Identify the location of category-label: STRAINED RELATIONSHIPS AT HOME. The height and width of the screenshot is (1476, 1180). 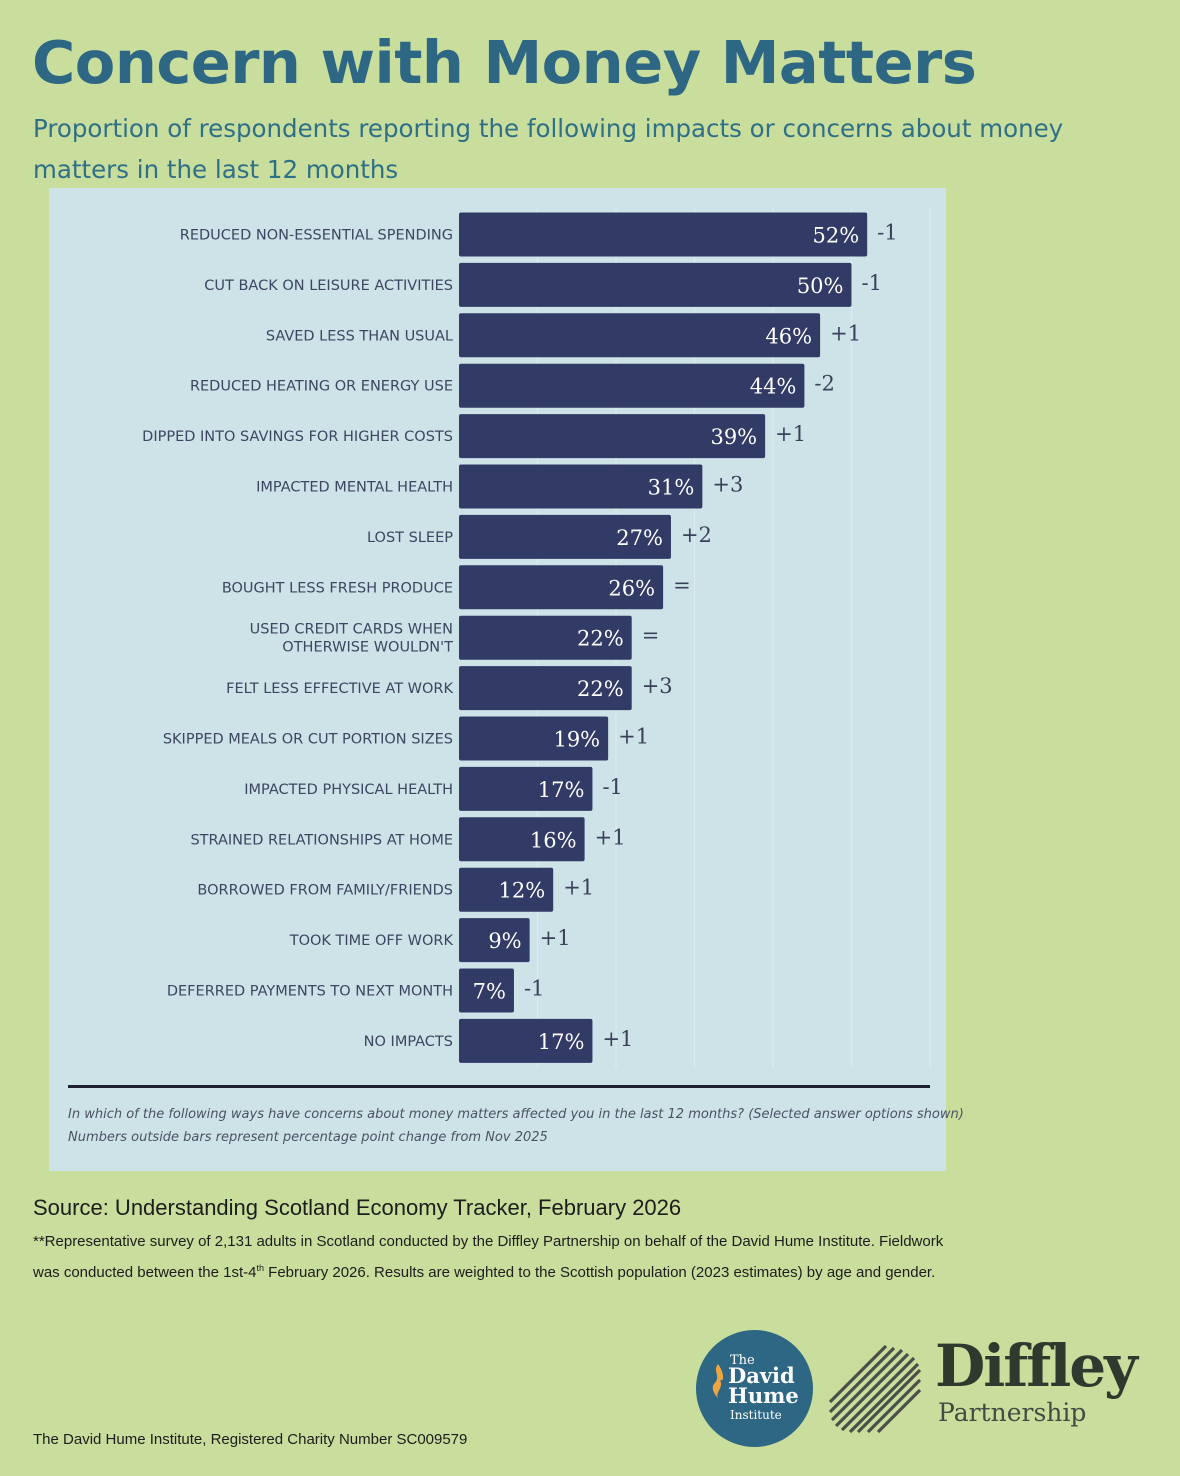
(321, 840).